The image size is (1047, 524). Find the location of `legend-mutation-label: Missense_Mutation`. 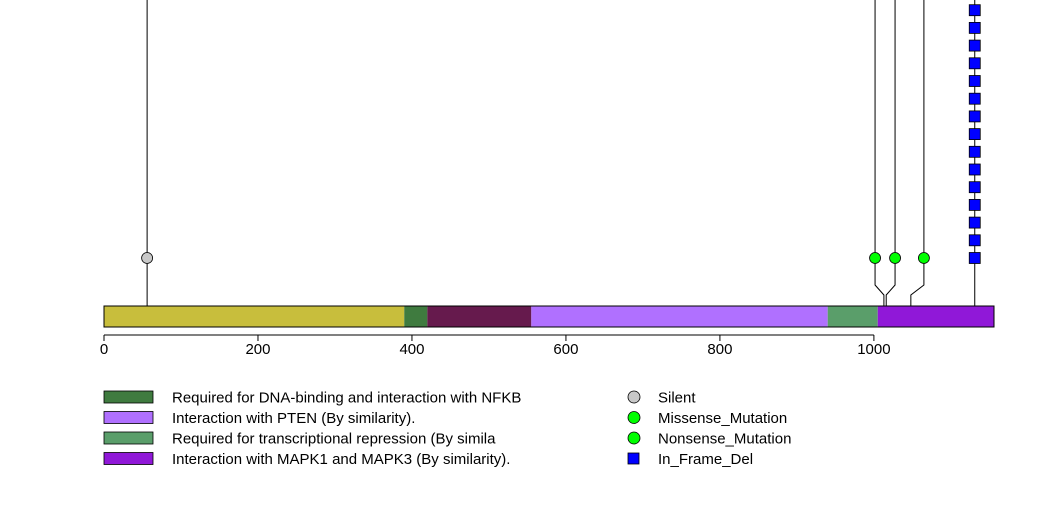

legend-mutation-label: Missense_Mutation is located at coordinates (722, 418).